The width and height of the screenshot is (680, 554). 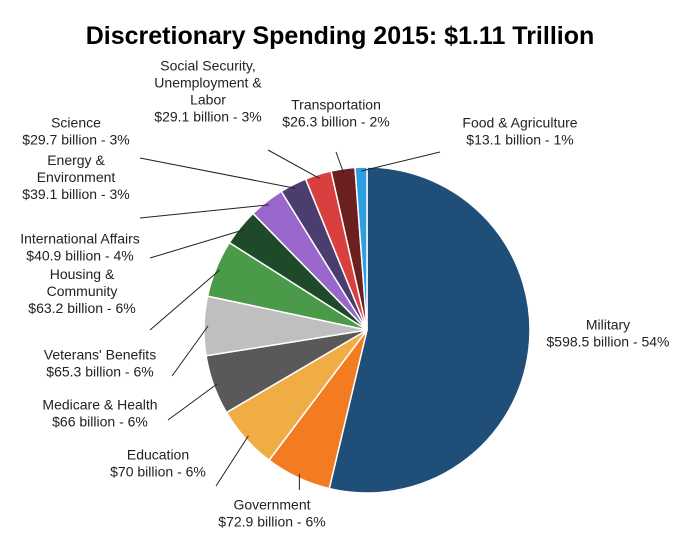 What do you see at coordinates (335, 113) in the screenshot?
I see `slice-label-transportation: Transportation $26.3 billion - 2%` at bounding box center [335, 113].